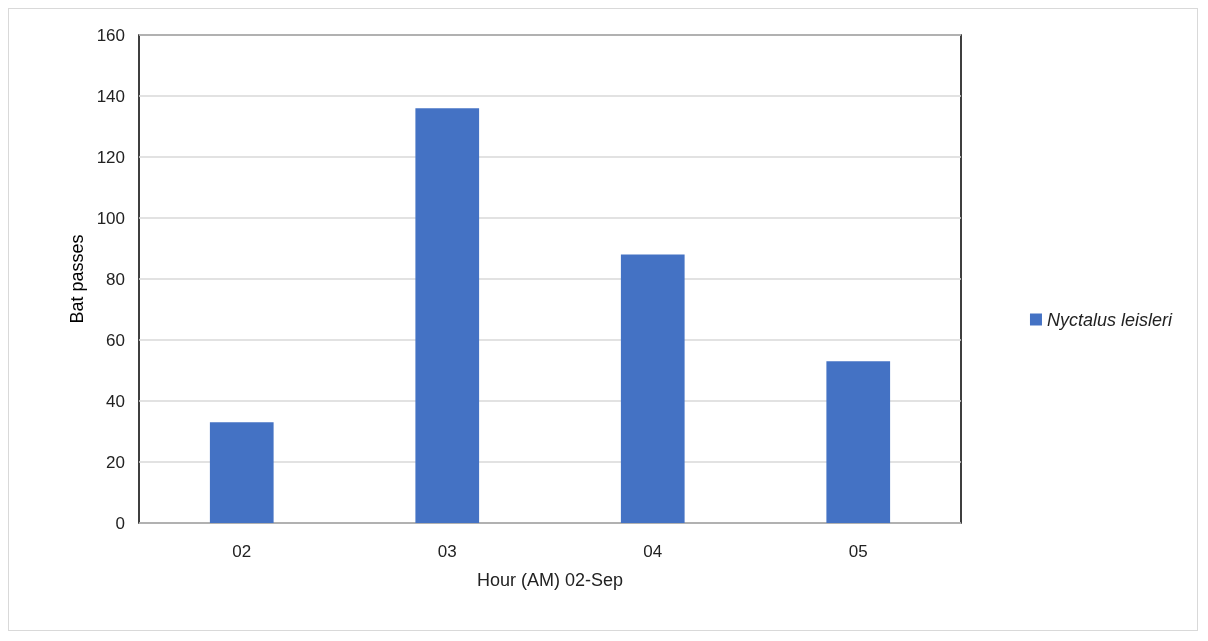 Image resolution: width=1208 pixels, height=641 pixels. Describe the element at coordinates (550, 580) in the screenshot. I see `x-axis-title: Hour (AM) 02-Sep` at that location.